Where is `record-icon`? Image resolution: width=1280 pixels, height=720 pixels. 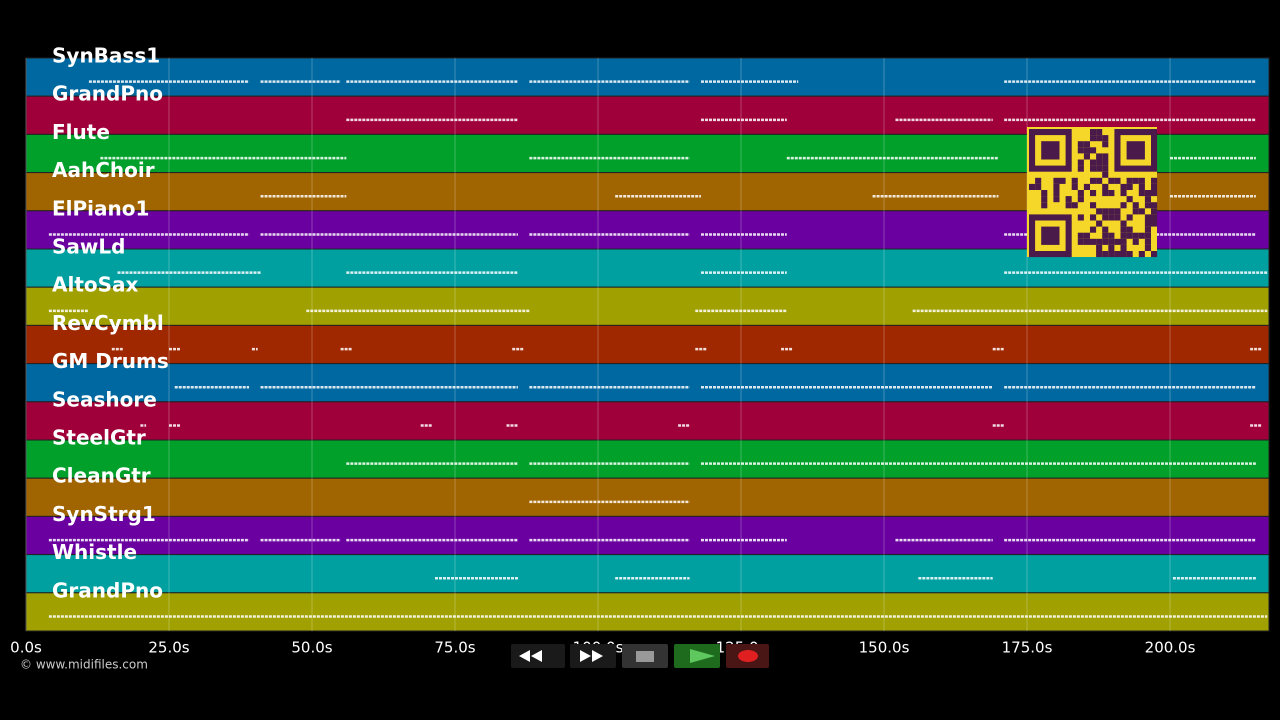 record-icon is located at coordinates (748, 656).